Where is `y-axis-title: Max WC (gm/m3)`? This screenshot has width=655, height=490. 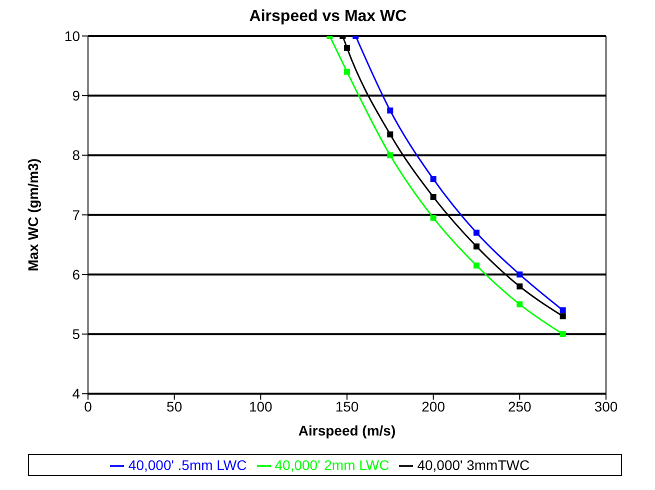
y-axis-title: Max WC (gm/m3) is located at coordinates (32, 215).